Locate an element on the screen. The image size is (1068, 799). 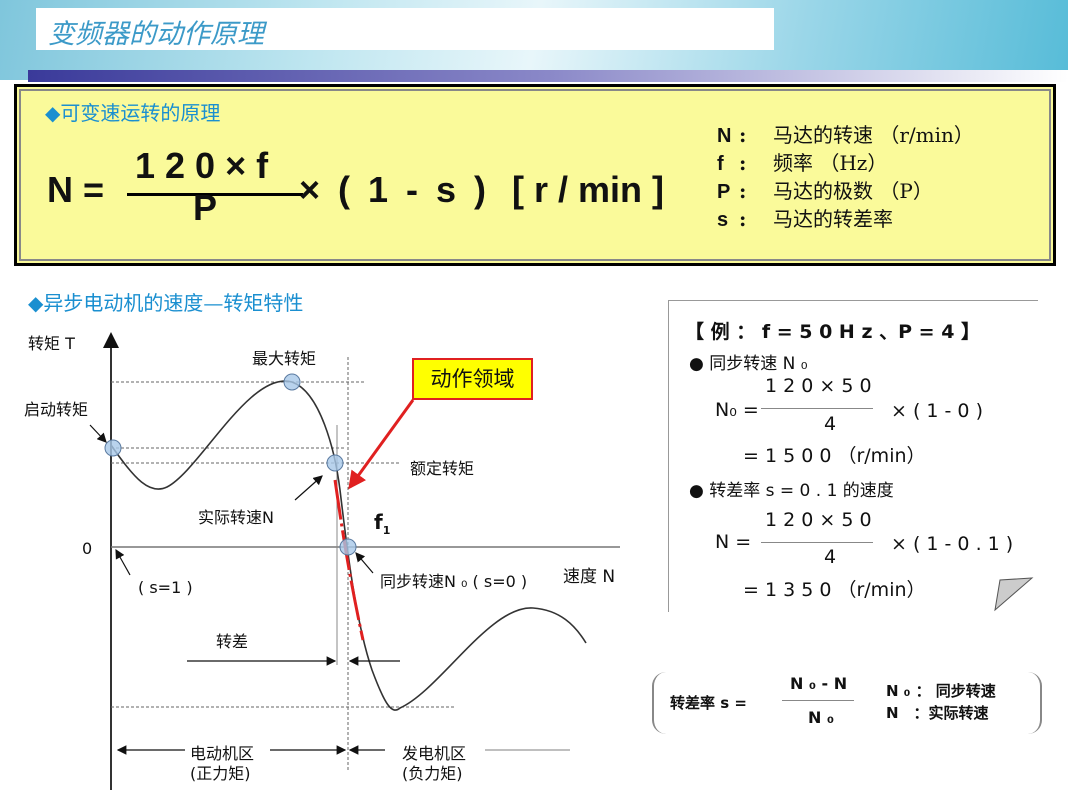
action-zone-curve is located at coordinates (349, 560).